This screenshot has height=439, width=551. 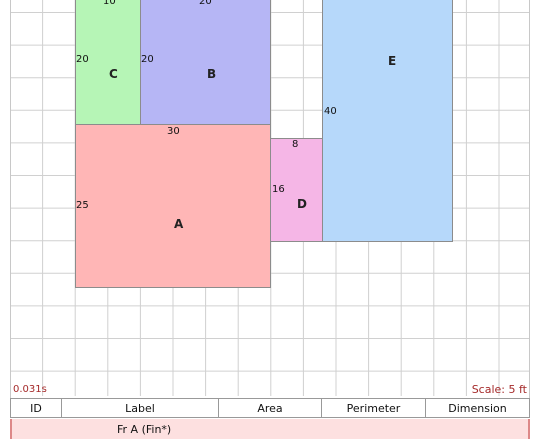 I want to click on table-header: ID Label Area Perimeter Dimension, so click(x=270, y=408).